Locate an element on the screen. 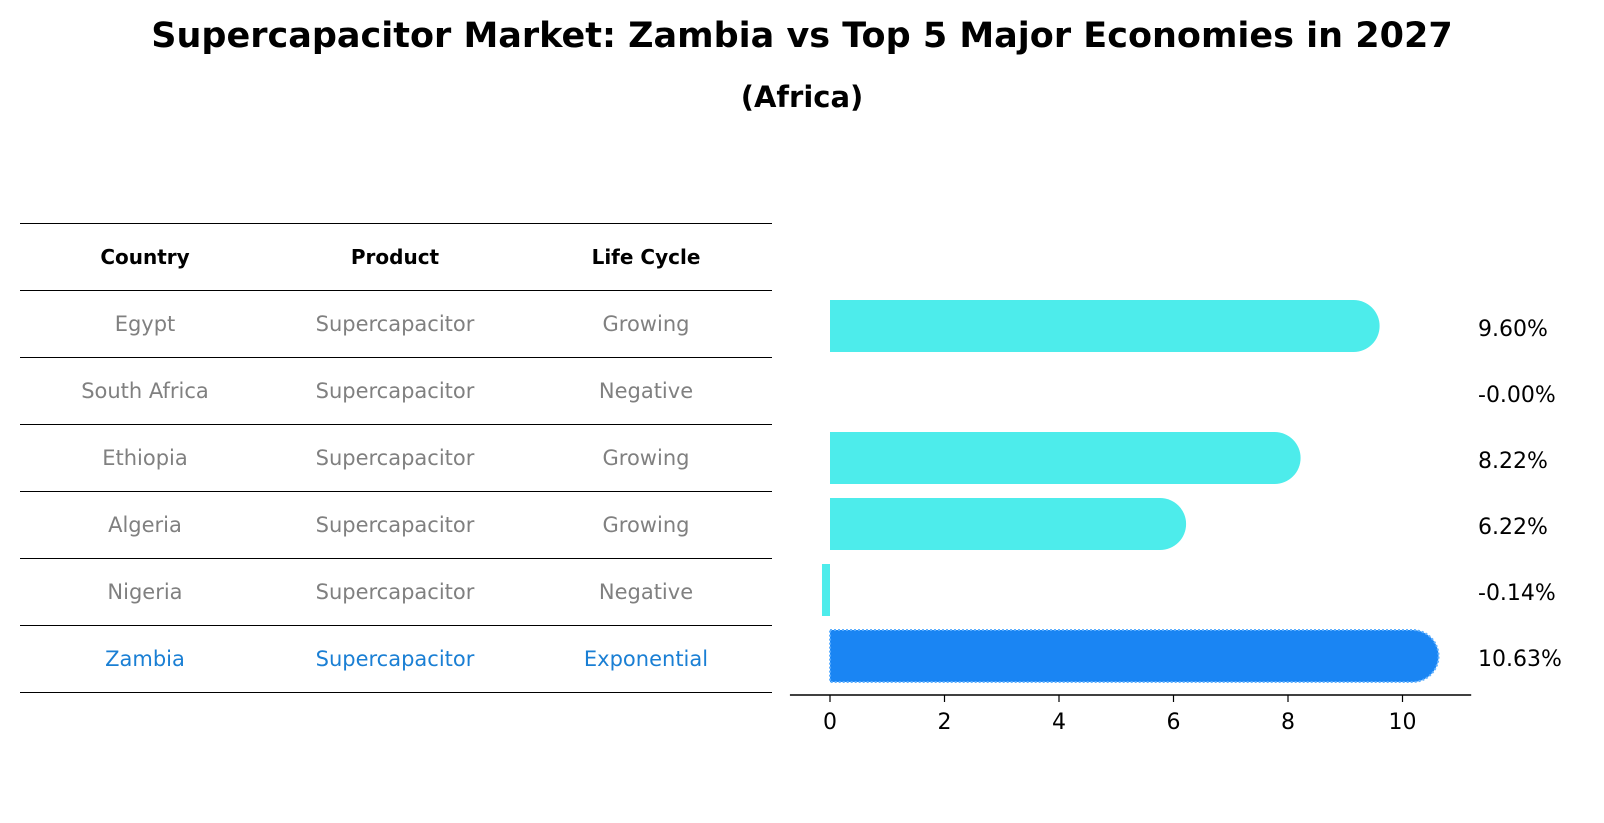  table-row: Nigeria Supercapacitor Negative is located at coordinates (396, 591).